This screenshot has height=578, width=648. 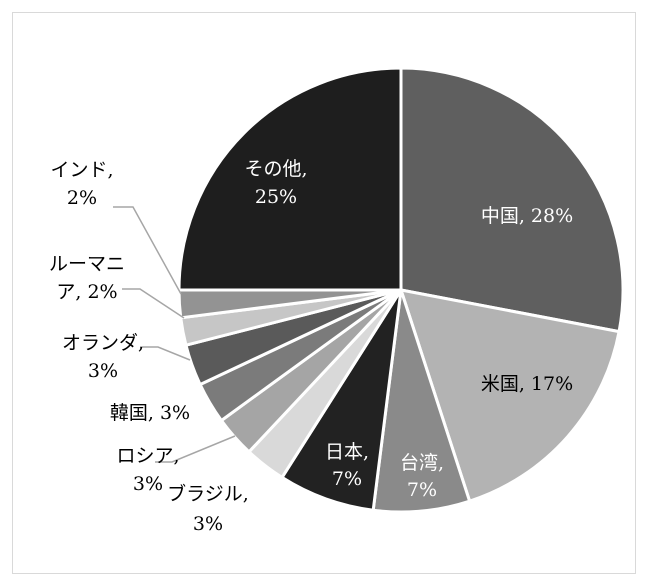 I want to click on data-label-ルーマニア: ルーマニア, 2%, so click(x=87, y=278).